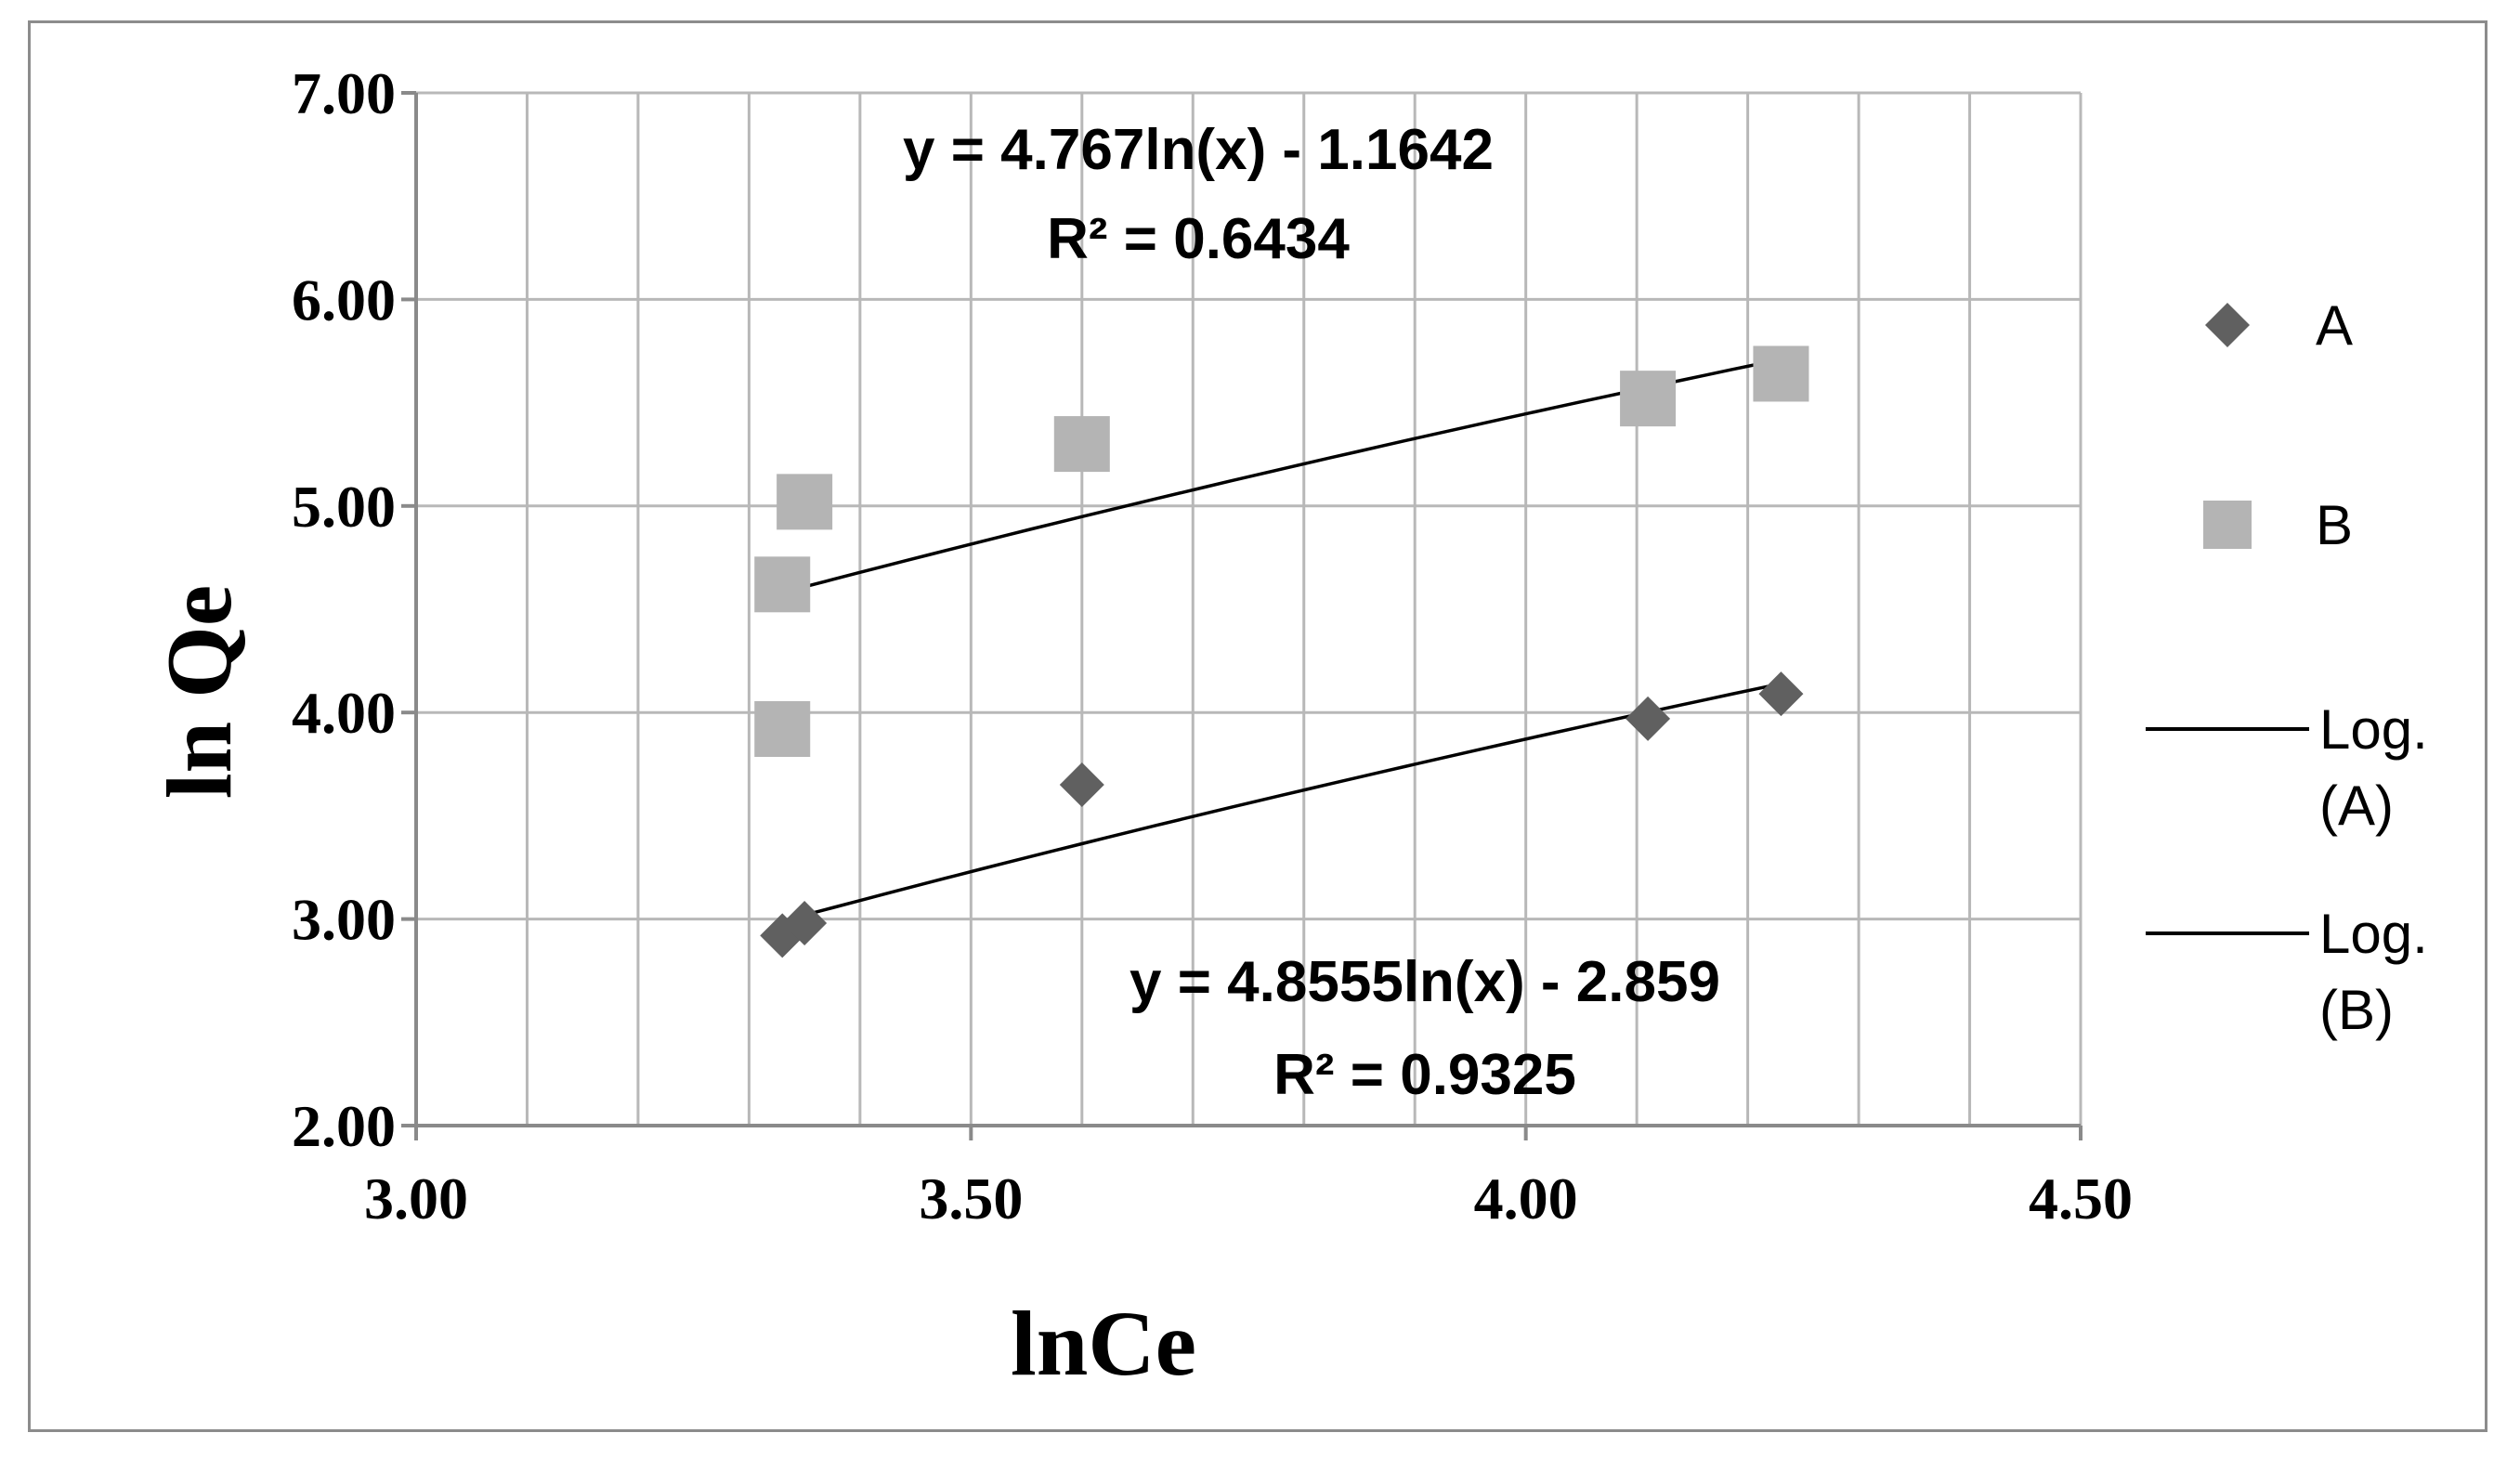 The width and height of the screenshot is (2520, 1459). Describe the element at coordinates (1281, 476) in the screenshot. I see `trendline-b` at that location.